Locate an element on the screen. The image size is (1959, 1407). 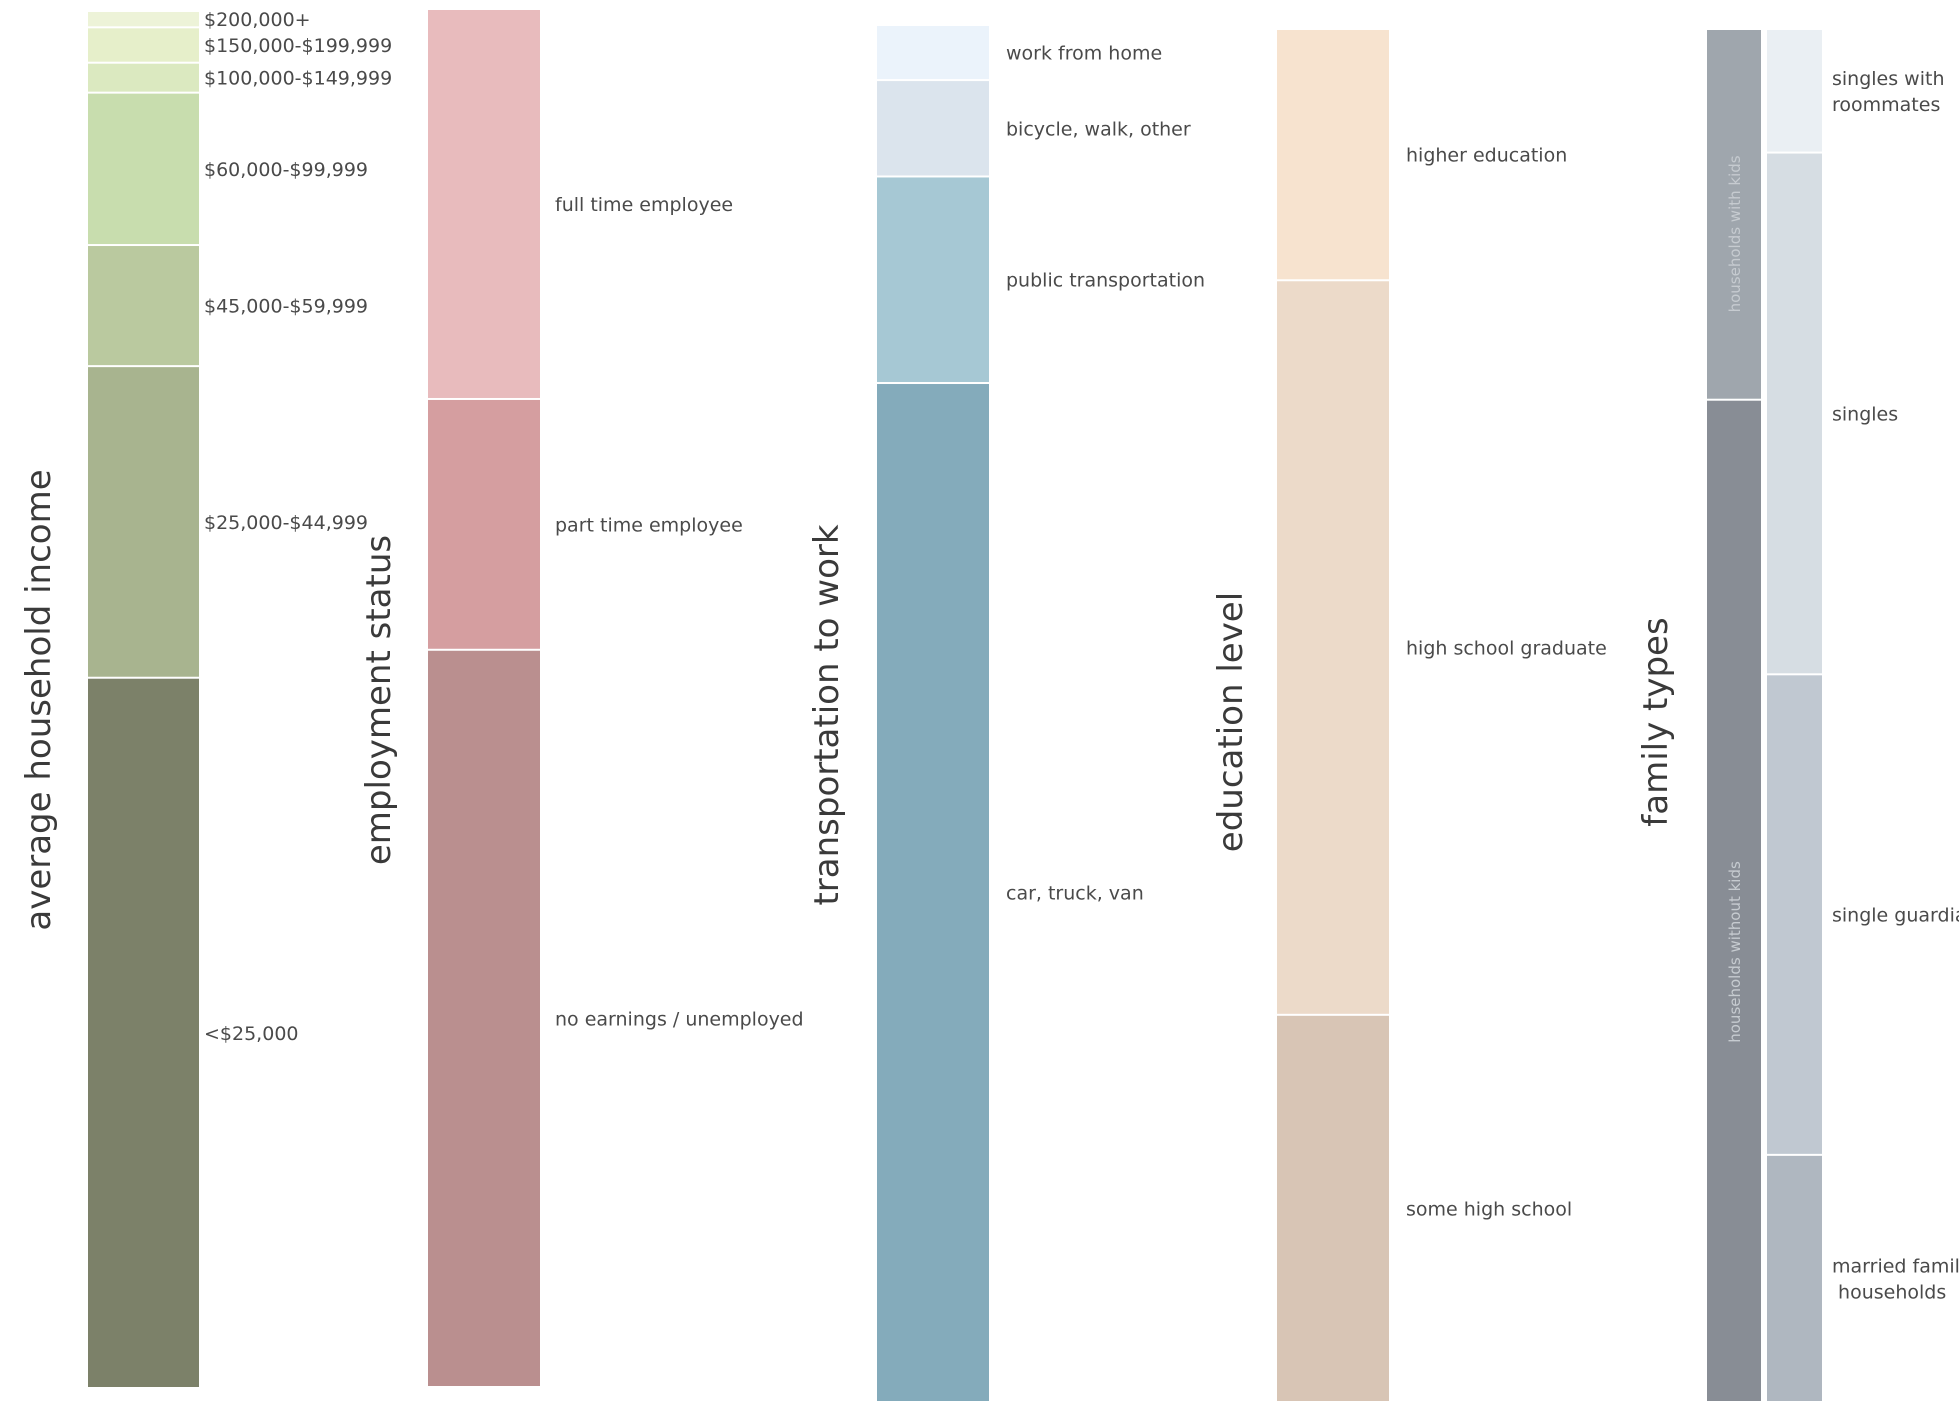
bar-segment-higher-education is located at coordinates (1333, 155).